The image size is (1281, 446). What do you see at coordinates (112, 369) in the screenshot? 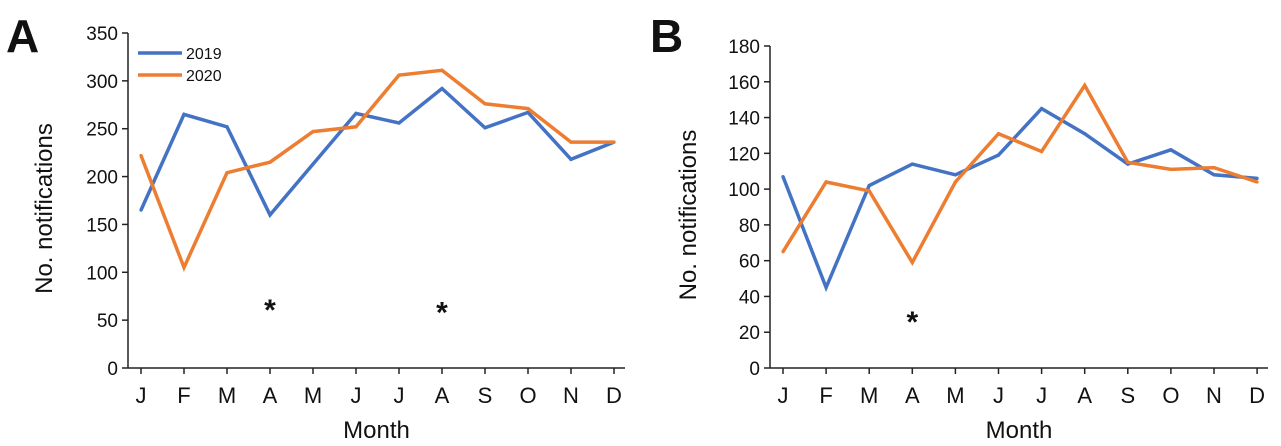
I see `y-tick-label-a: 0` at bounding box center [112, 369].